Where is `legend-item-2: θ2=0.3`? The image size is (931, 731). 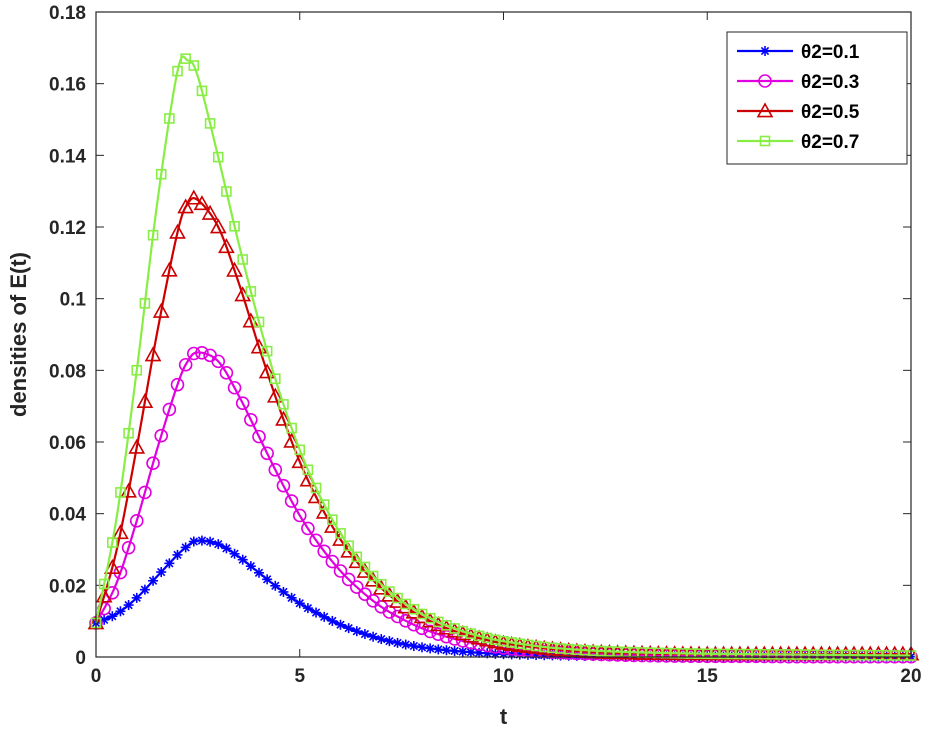 legend-item-2: θ2=0.3 is located at coordinates (798, 82).